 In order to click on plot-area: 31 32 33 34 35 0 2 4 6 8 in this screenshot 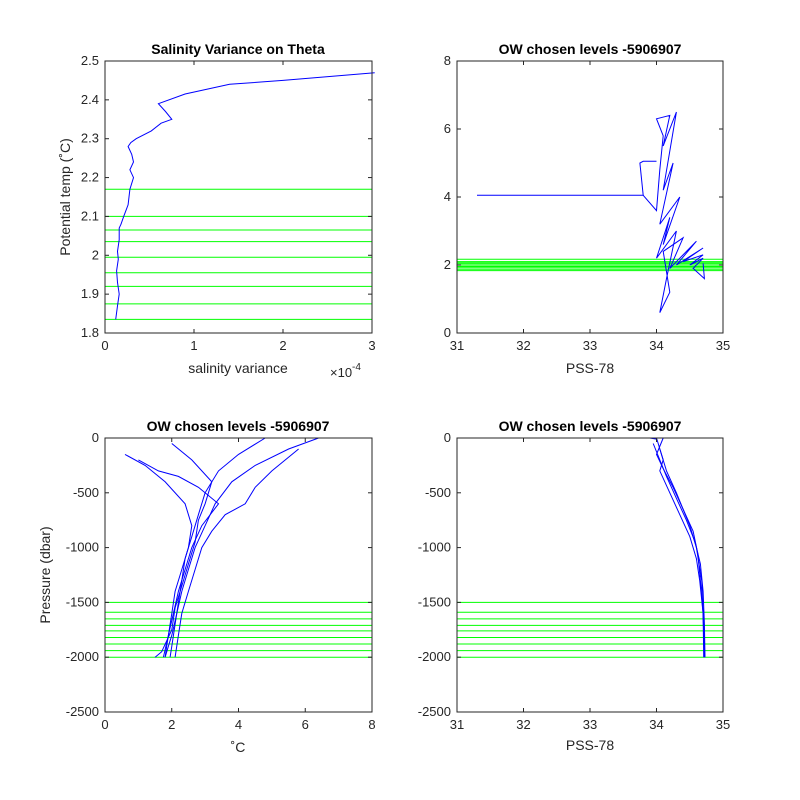, I will do `click(587, 203)`.